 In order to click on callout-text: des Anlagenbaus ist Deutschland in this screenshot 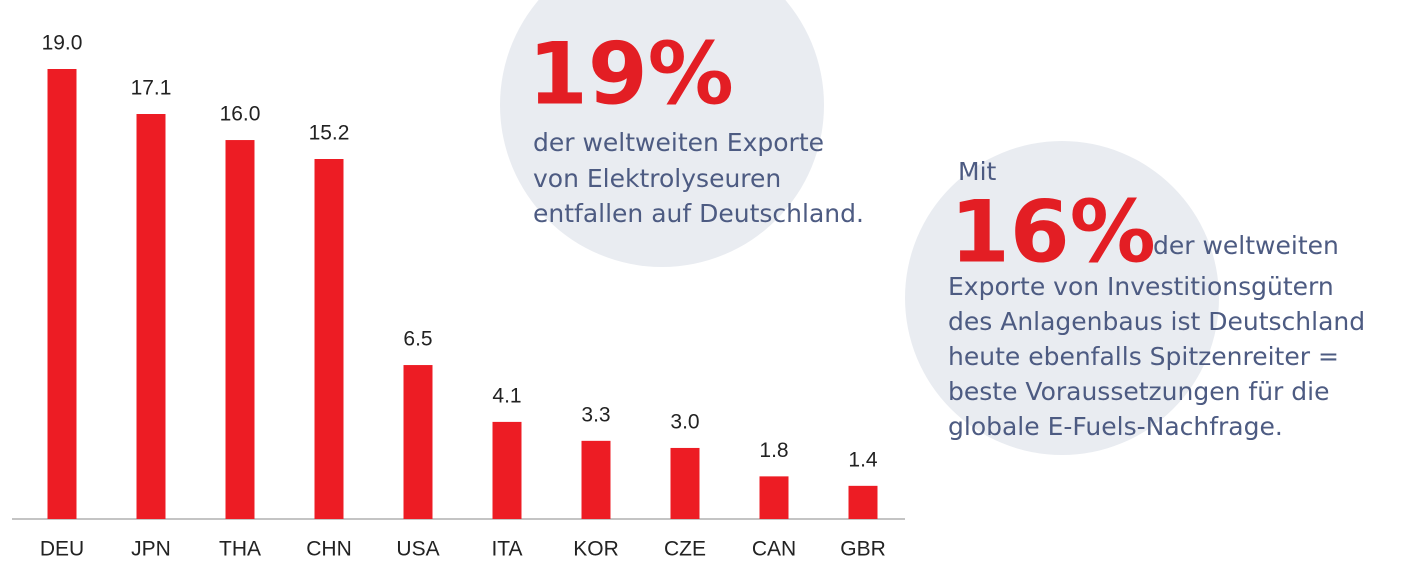, I will do `click(1156, 321)`.